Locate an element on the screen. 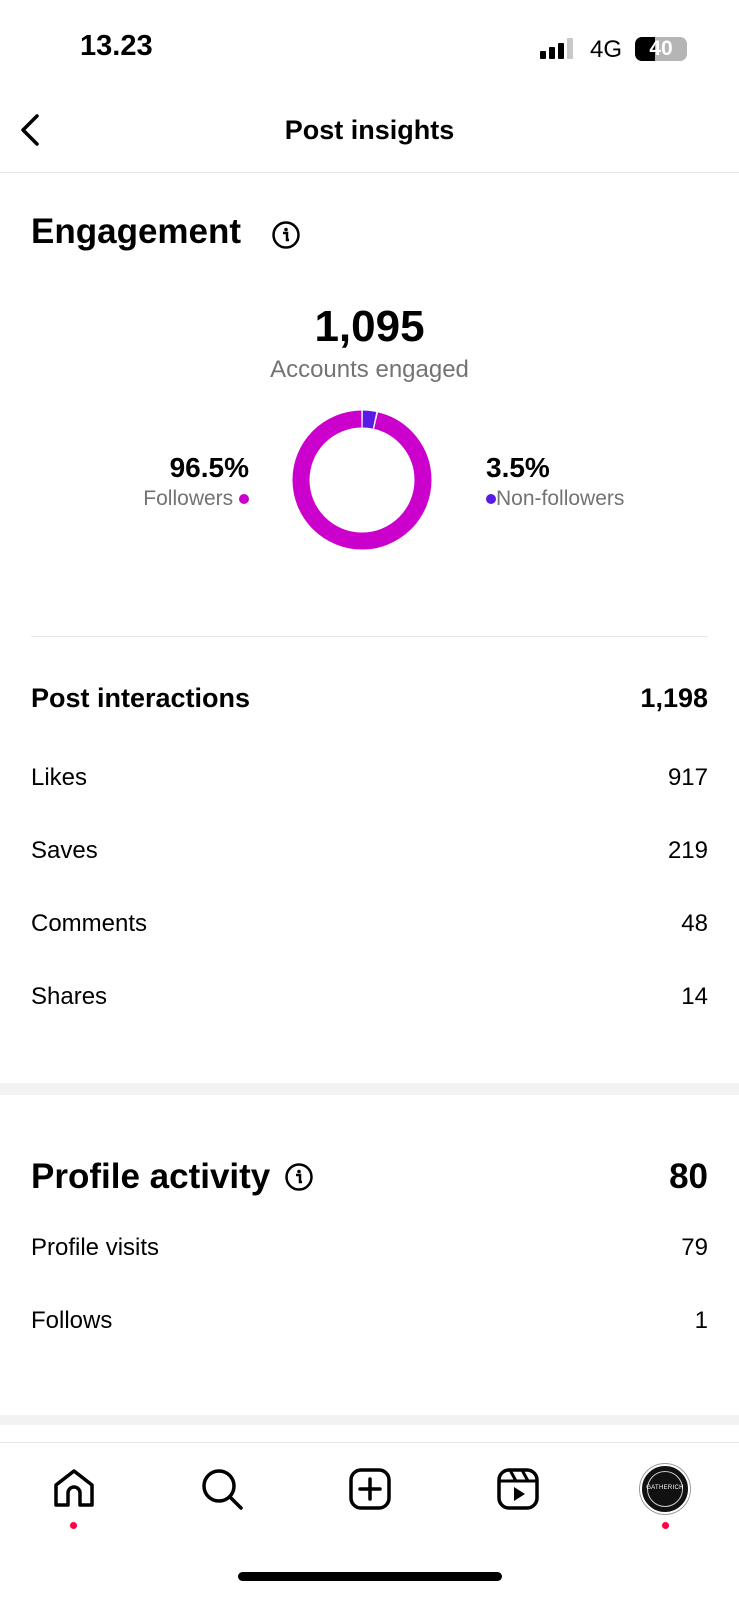  home-indicator is located at coordinates (370, 1576).